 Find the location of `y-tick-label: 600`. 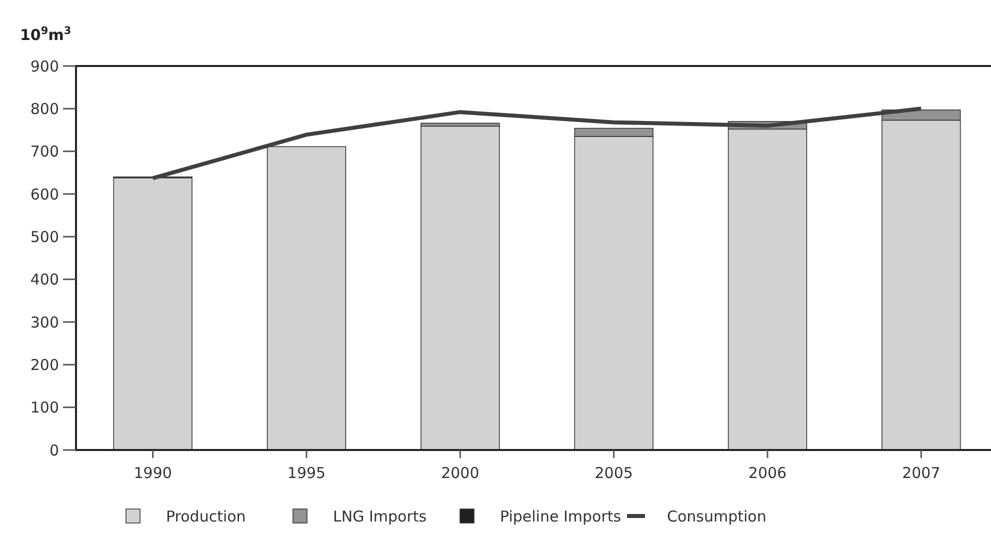

y-tick-label: 600 is located at coordinates (44, 194).